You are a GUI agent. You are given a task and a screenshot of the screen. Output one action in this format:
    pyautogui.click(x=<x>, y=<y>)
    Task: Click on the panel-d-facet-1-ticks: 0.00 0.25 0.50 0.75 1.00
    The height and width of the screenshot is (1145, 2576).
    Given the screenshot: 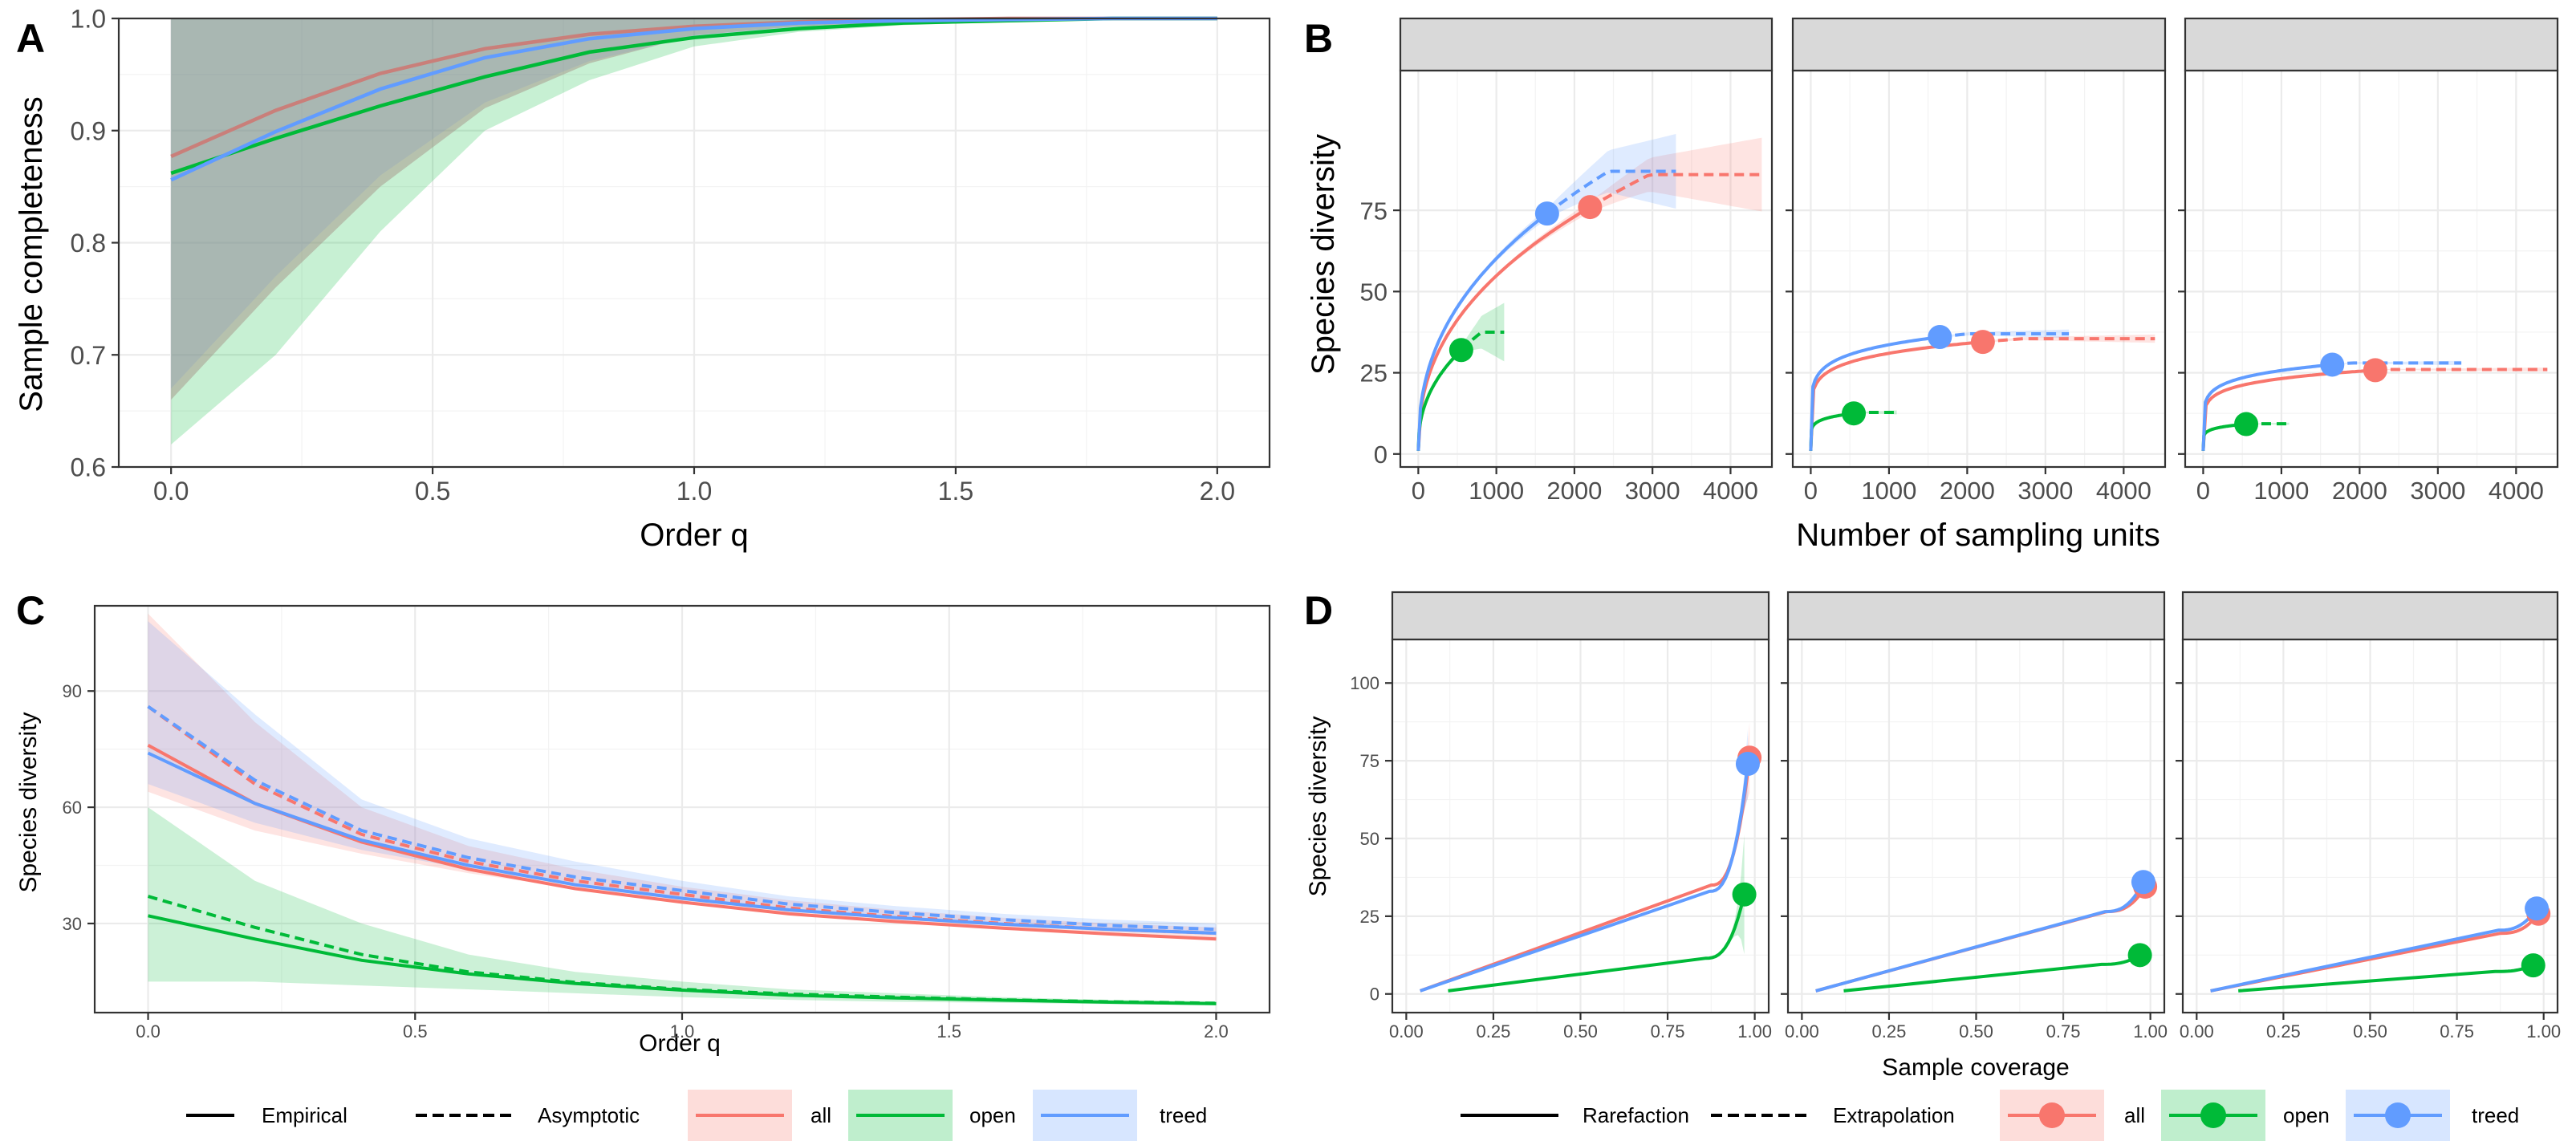 What is the action you would take?
    pyautogui.click(x=1974, y=840)
    